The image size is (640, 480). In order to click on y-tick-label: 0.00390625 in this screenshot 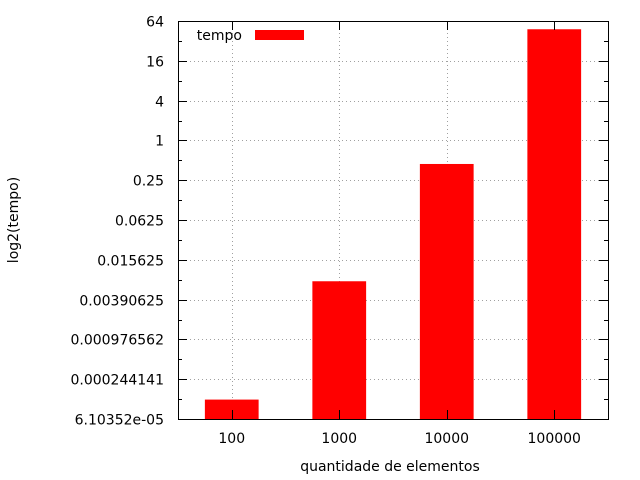, I will do `click(121, 302)`.